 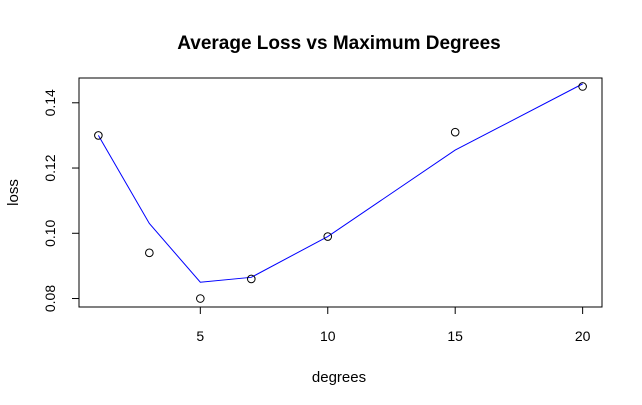 I want to click on y-axis-label: loss, so click(x=13, y=192).